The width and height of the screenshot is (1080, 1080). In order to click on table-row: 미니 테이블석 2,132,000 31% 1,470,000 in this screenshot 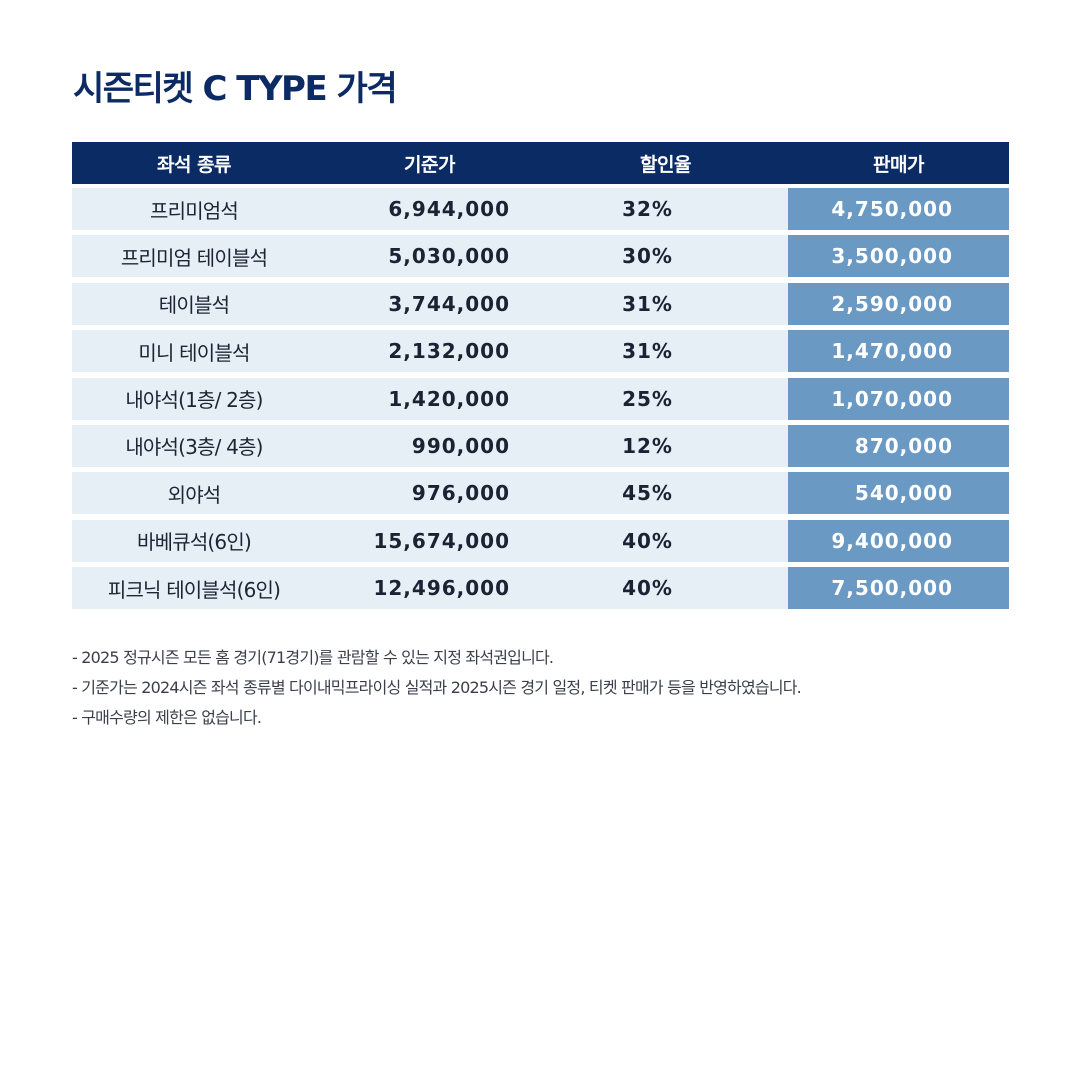, I will do `click(540, 351)`.